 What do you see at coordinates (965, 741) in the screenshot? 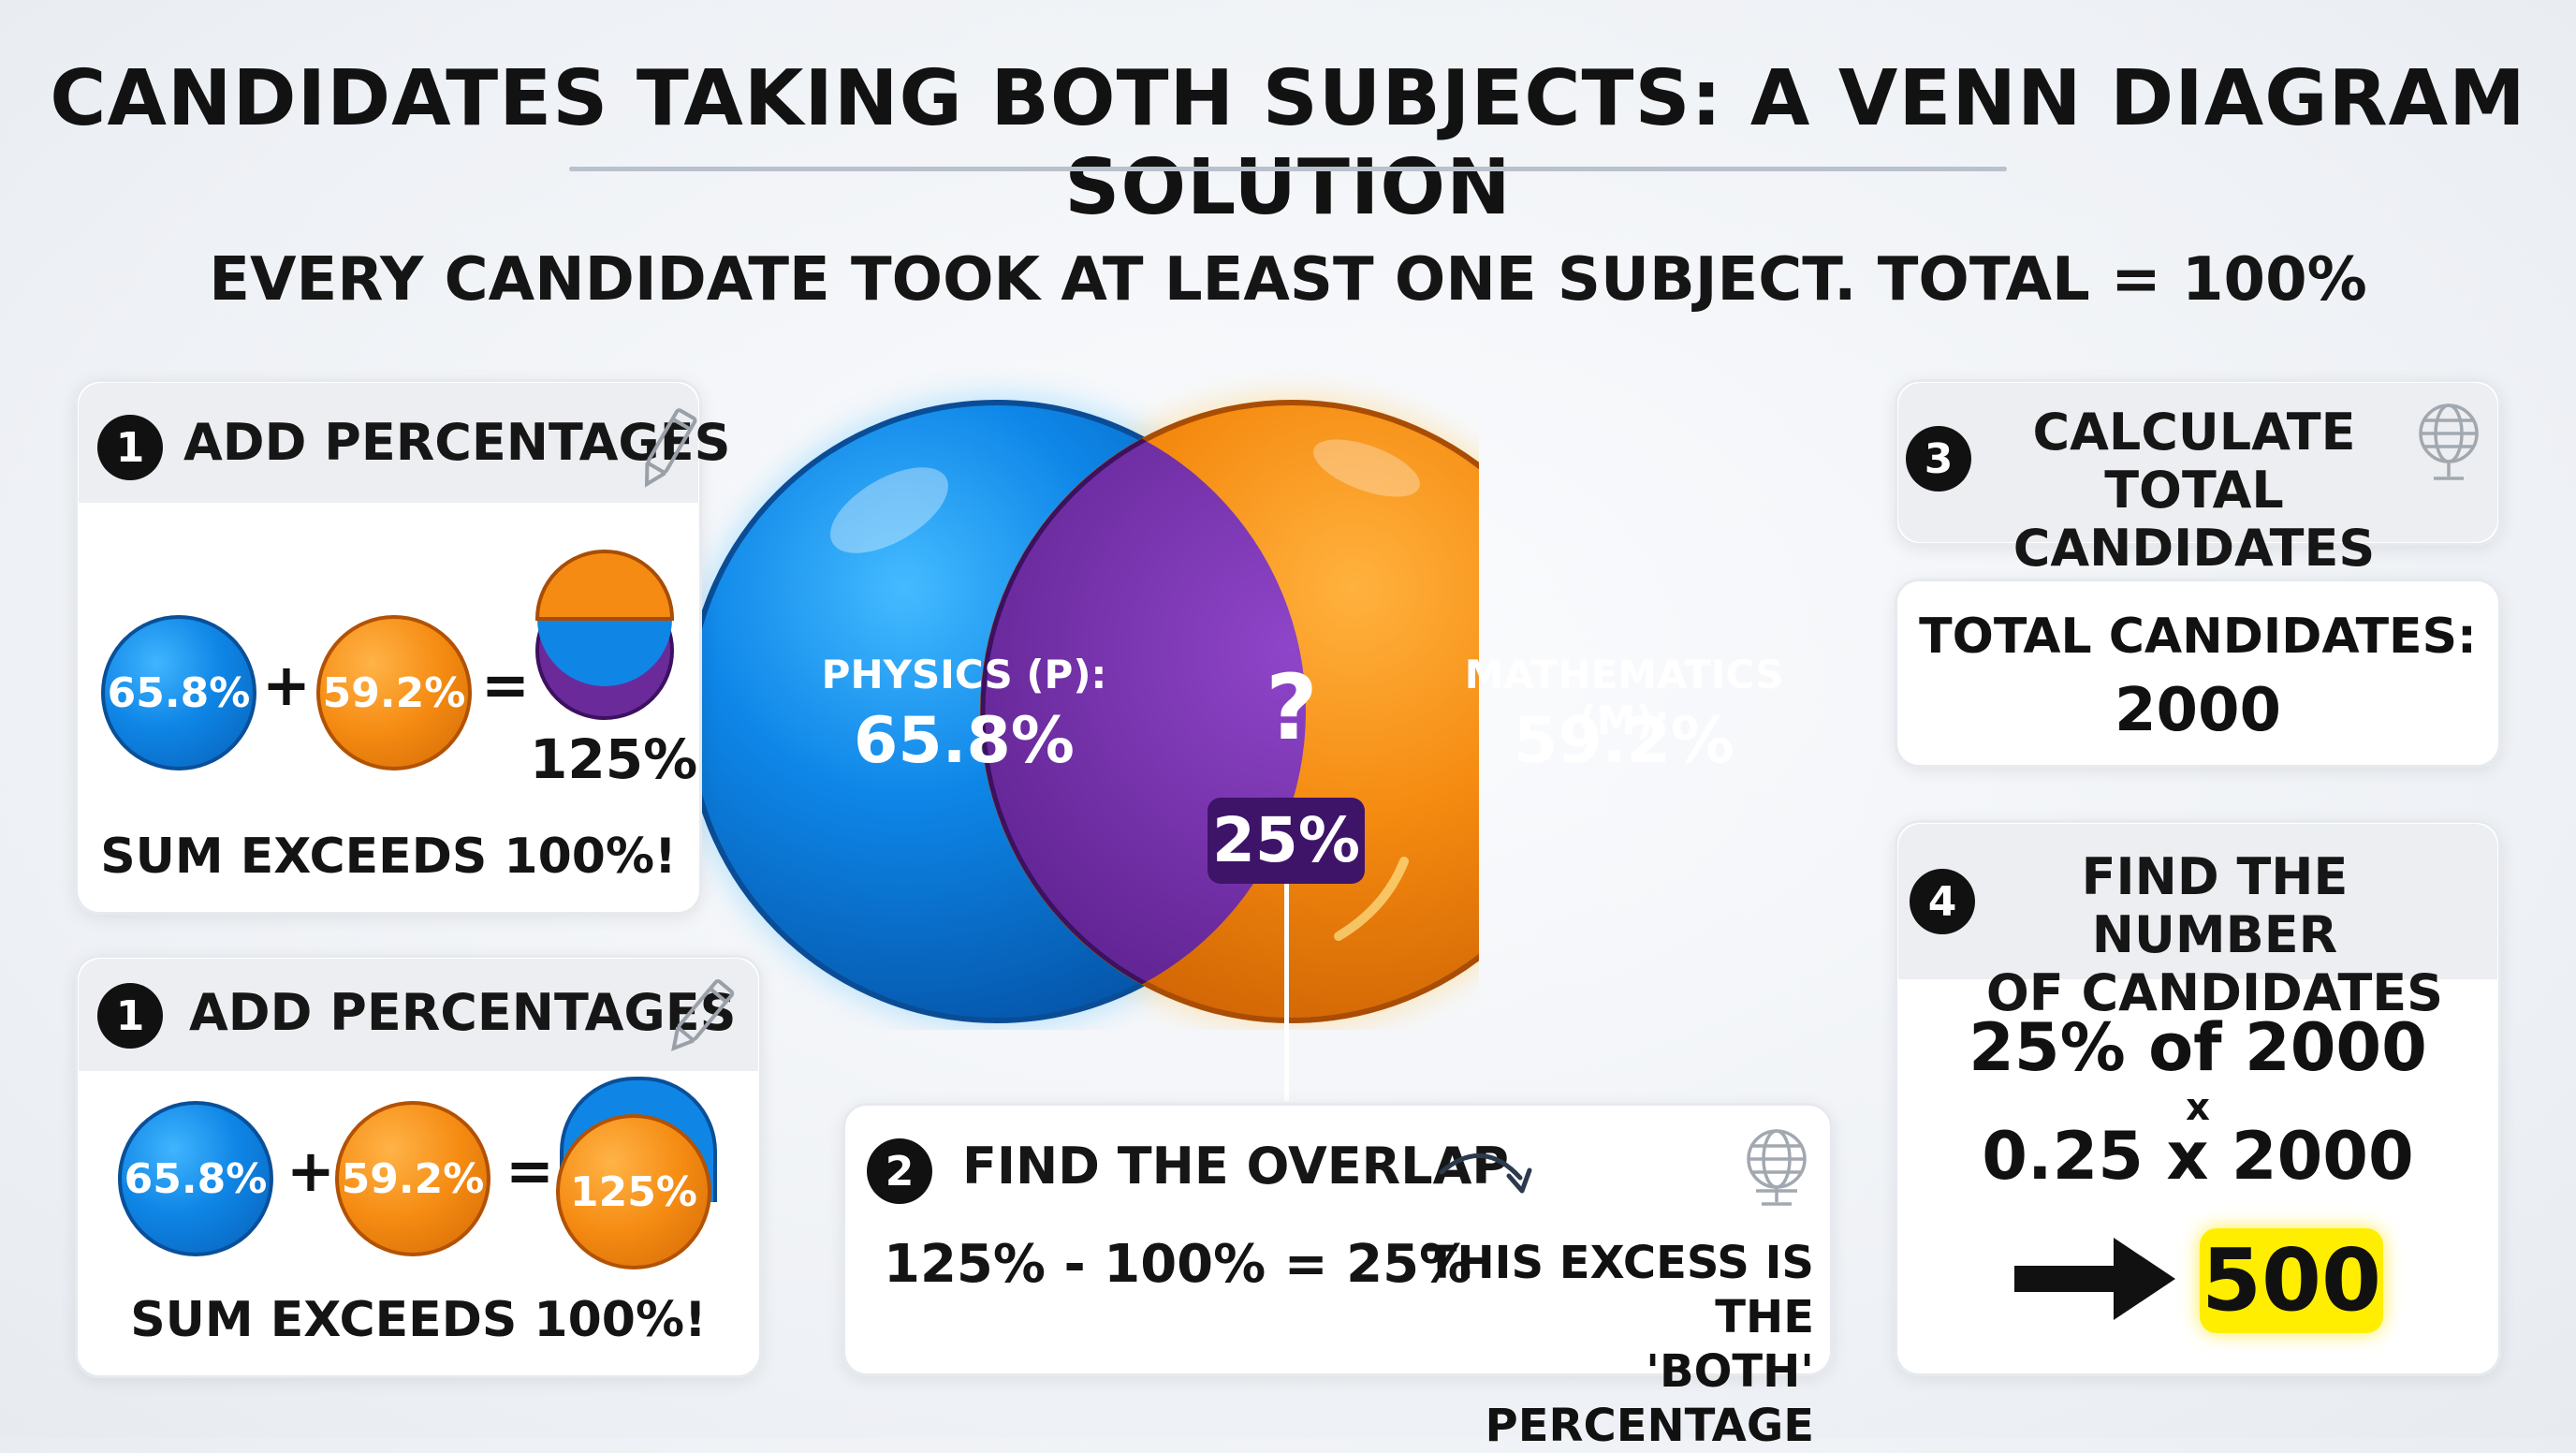
I see `physics-value: 65.8%` at bounding box center [965, 741].